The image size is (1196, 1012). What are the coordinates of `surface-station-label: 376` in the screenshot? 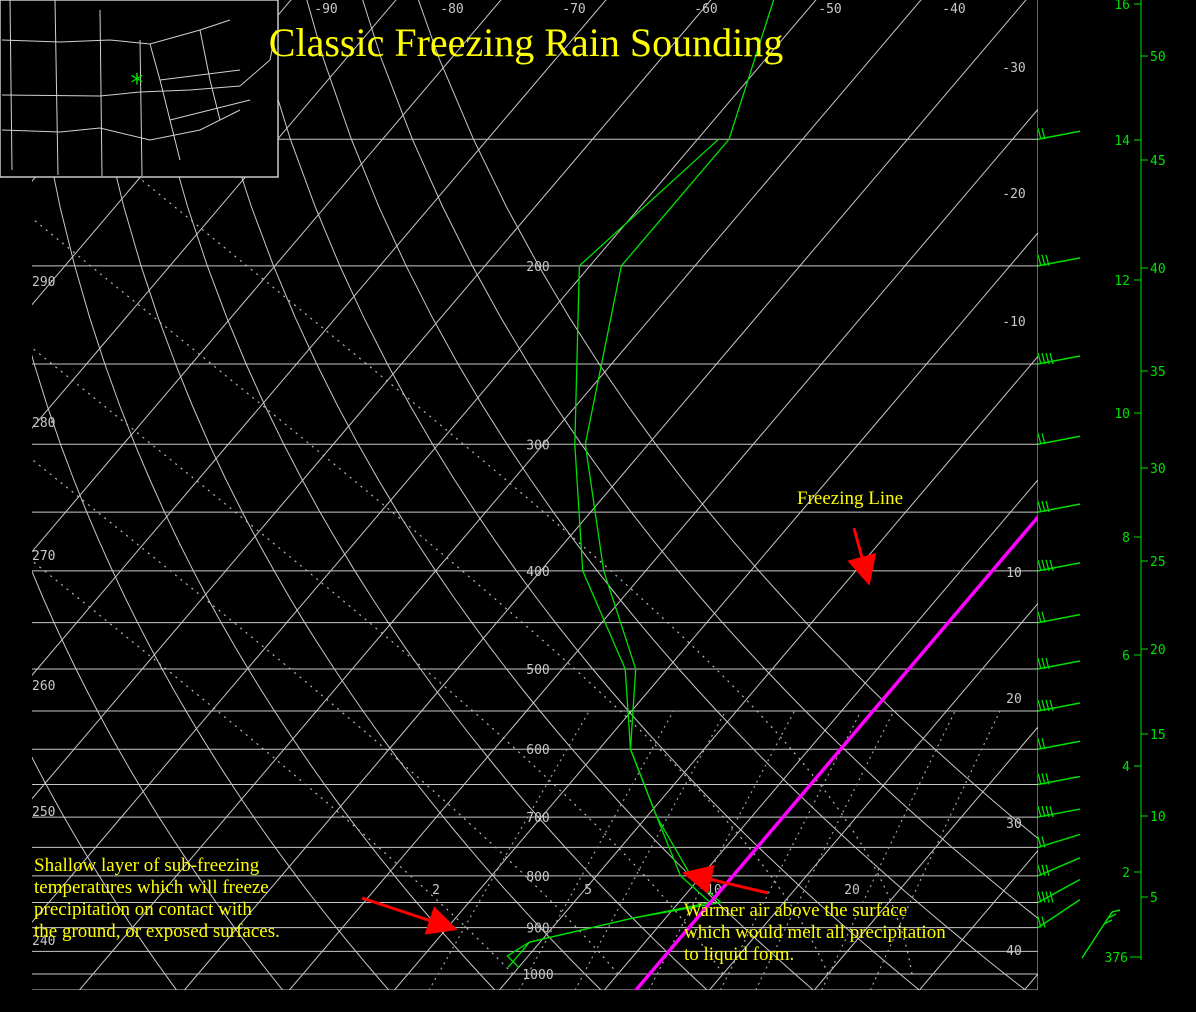 It's located at (1116, 958).